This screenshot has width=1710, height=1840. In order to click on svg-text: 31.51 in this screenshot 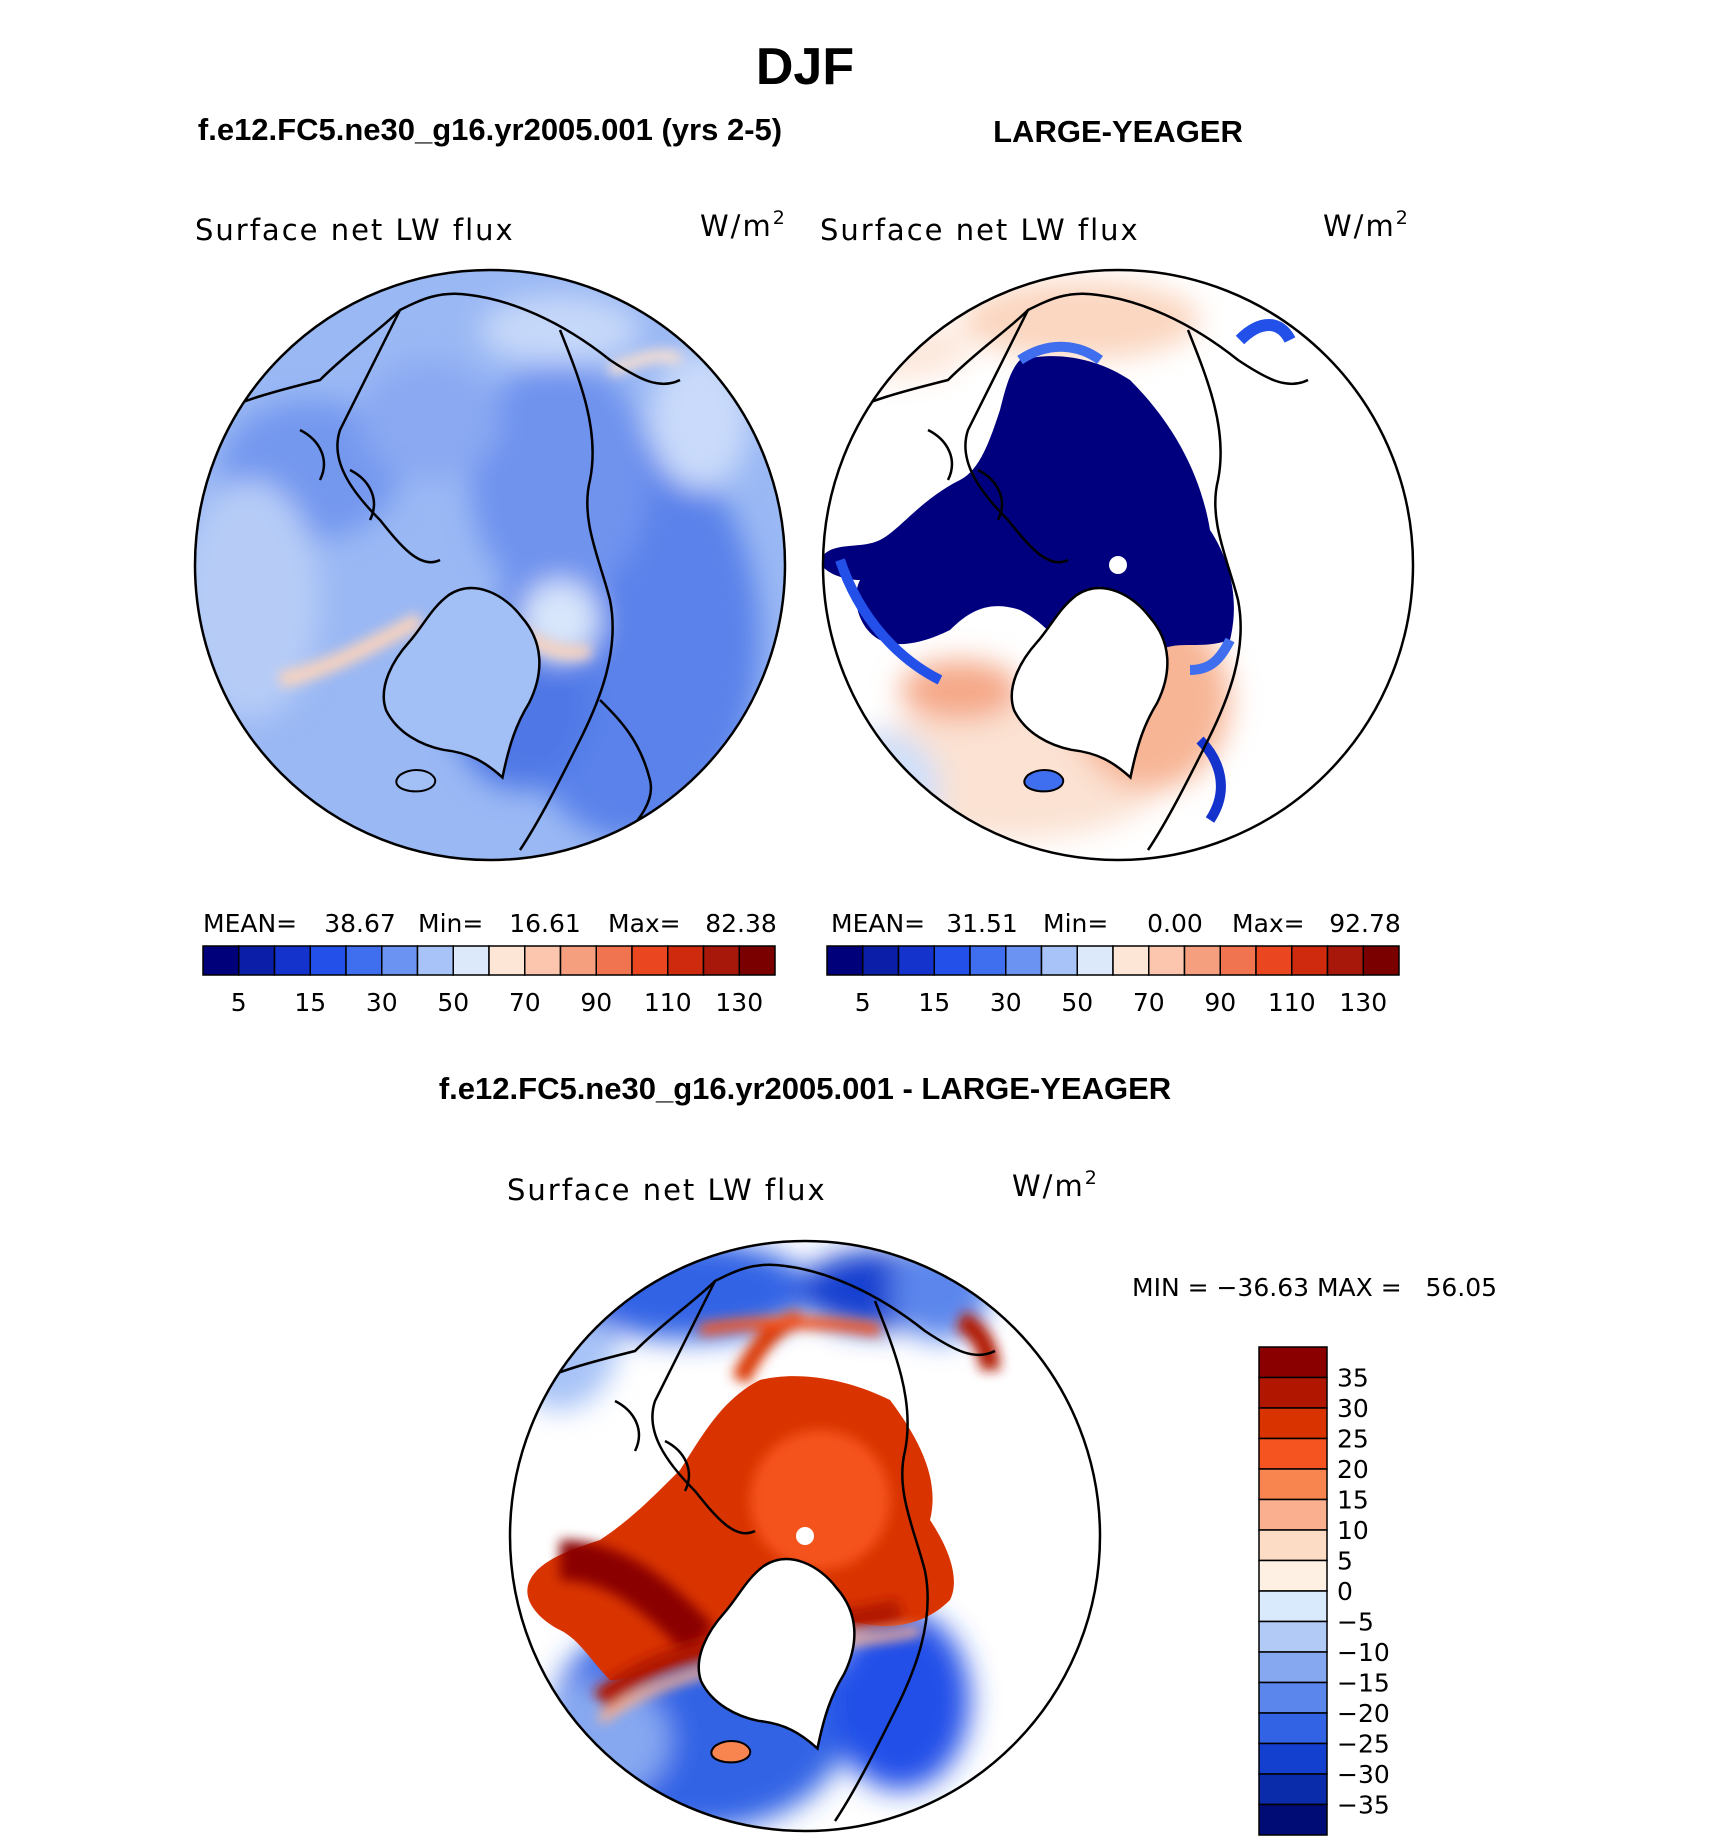, I will do `click(982, 923)`.